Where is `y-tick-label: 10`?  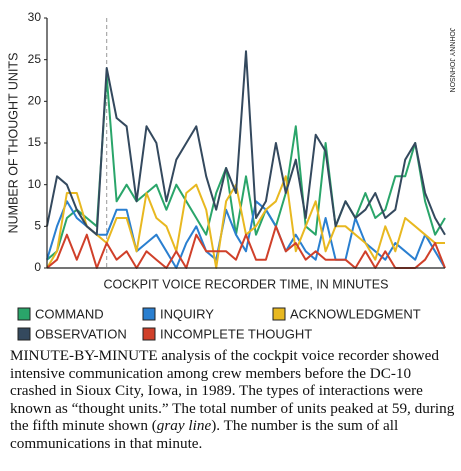
y-tick-label: 10 is located at coordinates (35, 184).